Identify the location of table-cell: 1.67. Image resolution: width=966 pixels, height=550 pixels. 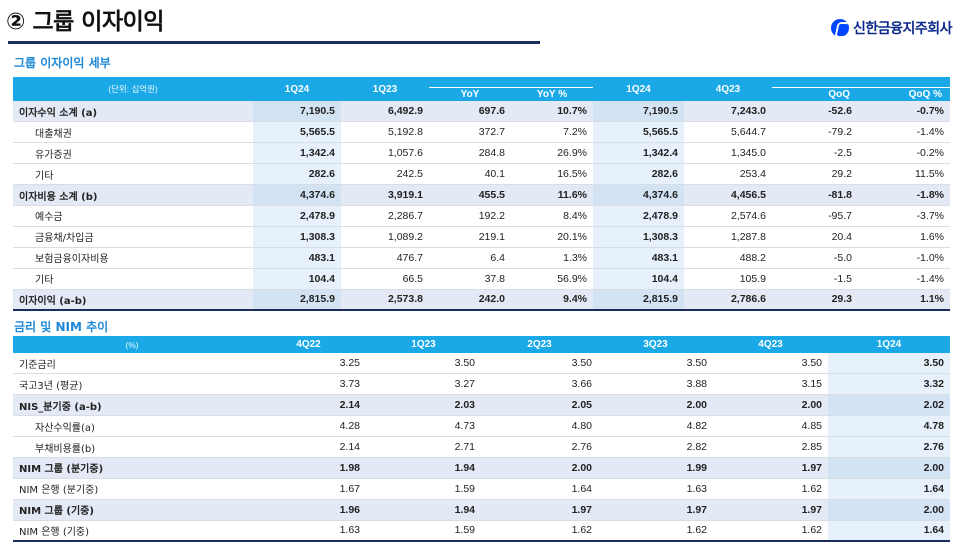
(308, 489).